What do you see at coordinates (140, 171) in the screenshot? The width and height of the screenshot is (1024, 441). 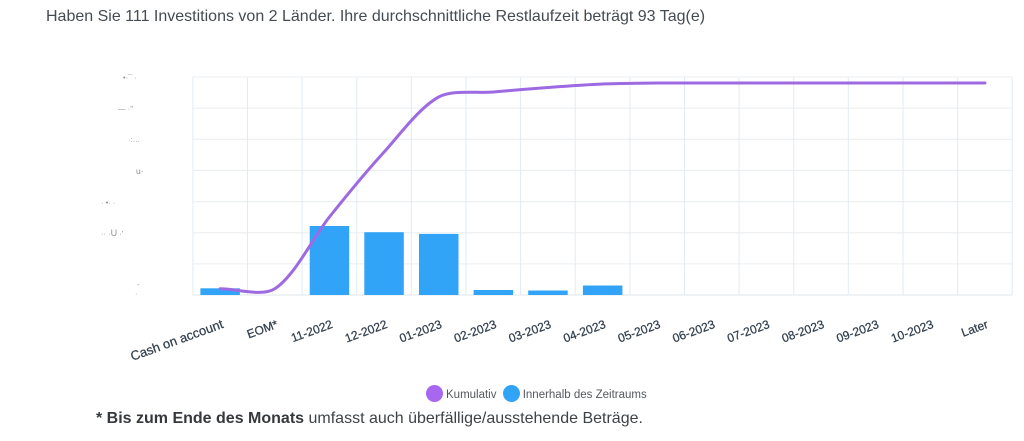 I see `svg-text: u·` at bounding box center [140, 171].